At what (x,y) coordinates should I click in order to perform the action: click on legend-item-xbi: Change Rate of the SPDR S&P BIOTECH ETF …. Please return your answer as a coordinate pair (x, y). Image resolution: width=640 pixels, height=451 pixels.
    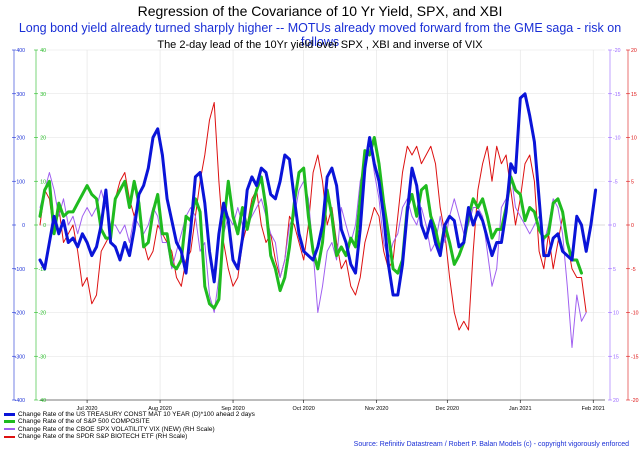
    Looking at the image, I should click on (129, 436).